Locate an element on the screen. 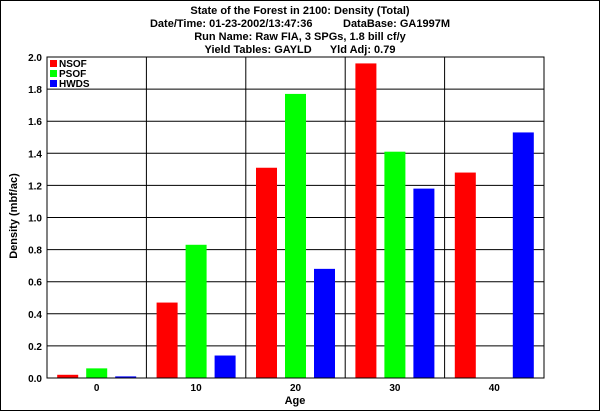 The width and height of the screenshot is (600, 411). legend-swatch-hwds is located at coordinates (53, 83).